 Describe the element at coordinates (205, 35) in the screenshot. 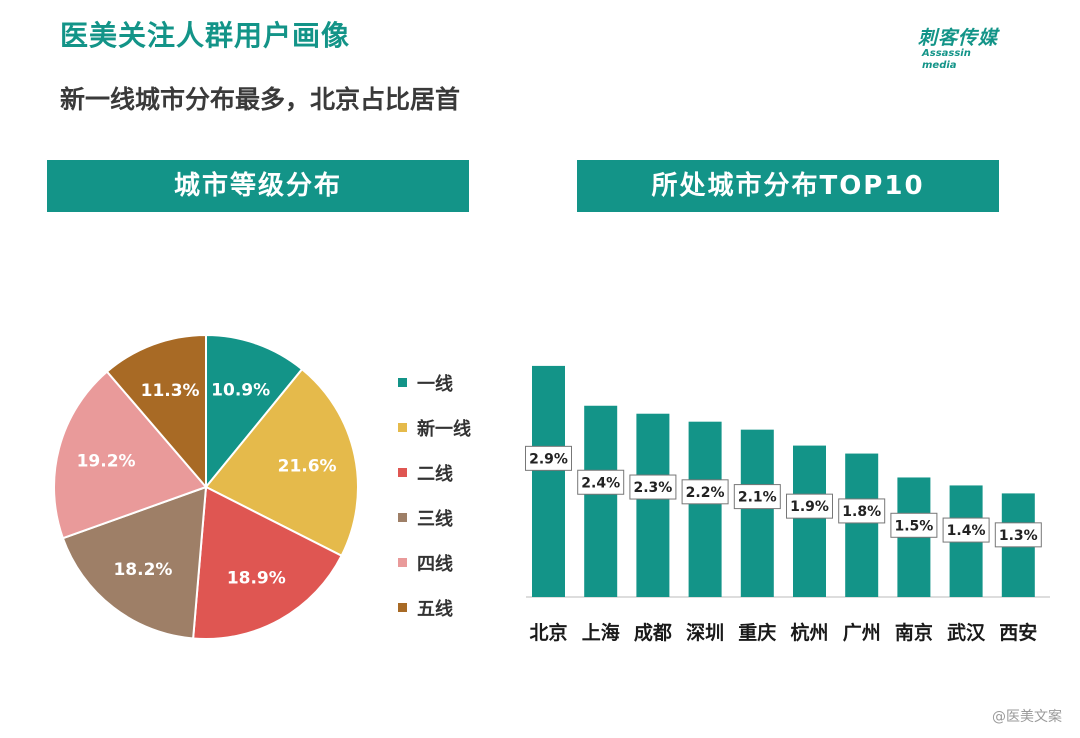

I see `page-title: 医美关注人群用户画像` at that location.